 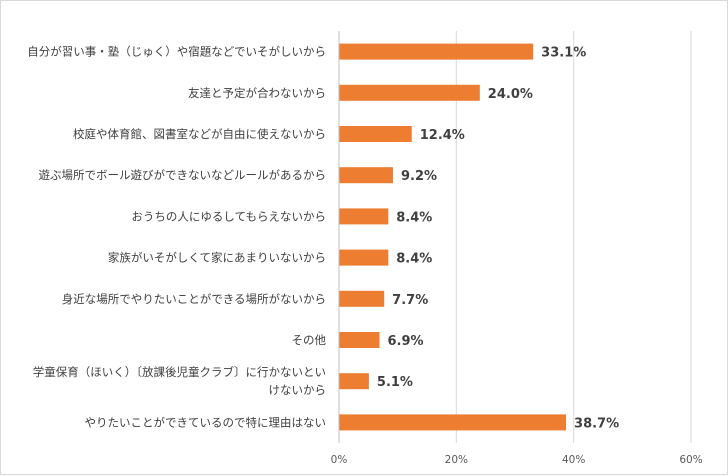 What do you see at coordinates (298, 390) in the screenshot?
I see `category-label: けないから` at bounding box center [298, 390].